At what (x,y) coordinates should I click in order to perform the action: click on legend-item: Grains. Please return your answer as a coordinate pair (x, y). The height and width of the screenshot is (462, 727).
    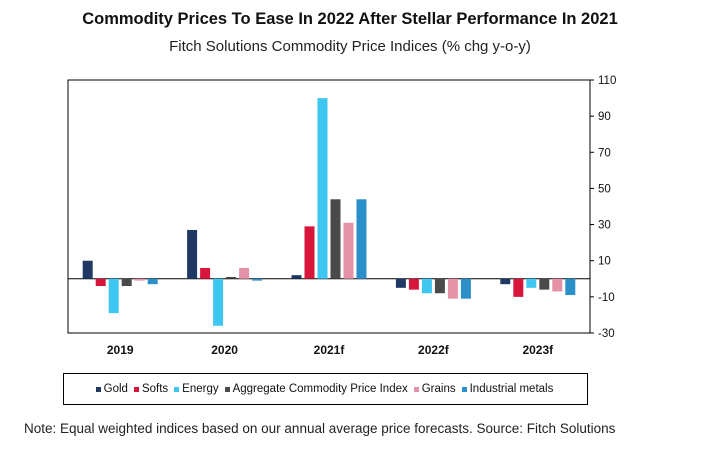
    Looking at the image, I should click on (434, 389).